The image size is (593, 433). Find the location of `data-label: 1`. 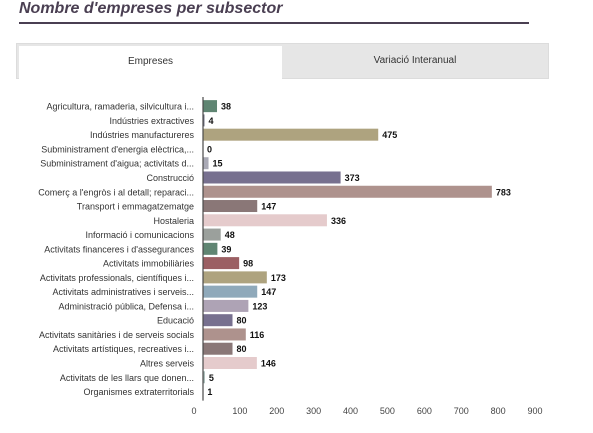

data-label: 1 is located at coordinates (209, 392).